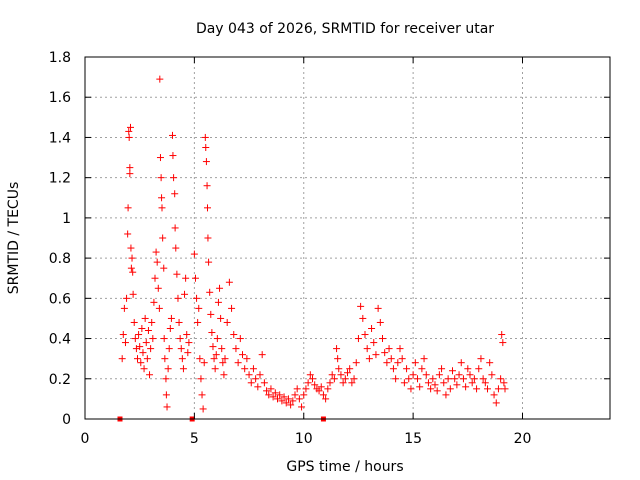 The width and height of the screenshot is (640, 480). I want to click on x-axis-label: GPS time / hours, so click(344, 467).